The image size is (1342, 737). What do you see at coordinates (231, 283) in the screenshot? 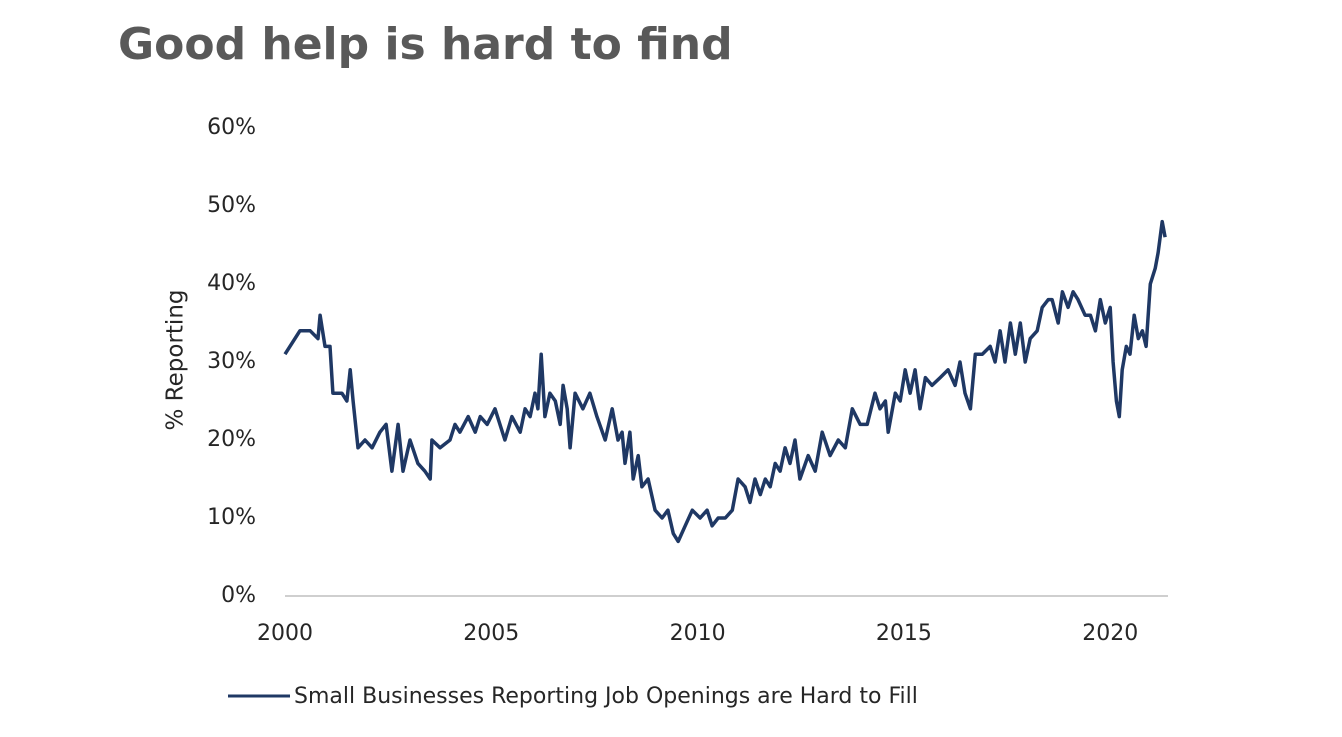
I see `y-tick-label: 40%` at bounding box center [231, 283].